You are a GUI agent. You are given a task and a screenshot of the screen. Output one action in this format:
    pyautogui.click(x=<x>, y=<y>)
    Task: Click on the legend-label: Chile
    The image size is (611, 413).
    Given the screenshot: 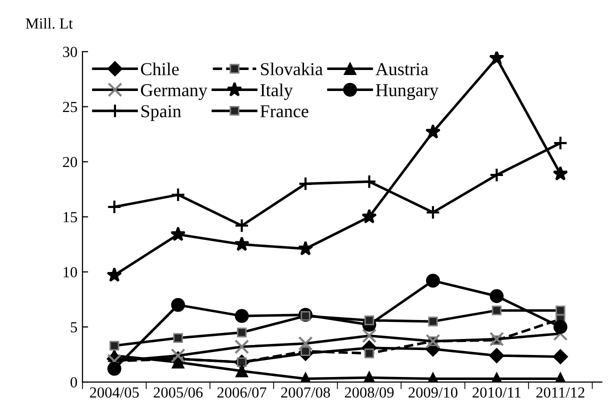 What is the action you would take?
    pyautogui.click(x=160, y=69)
    